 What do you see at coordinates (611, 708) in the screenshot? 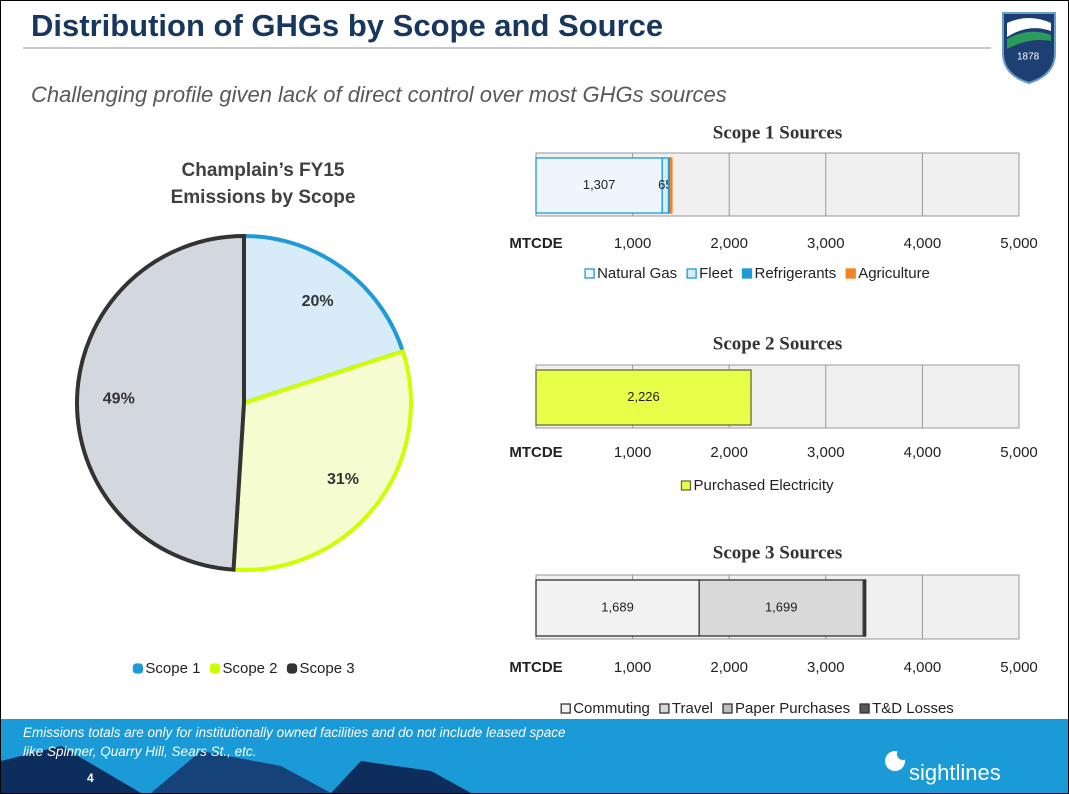
I see `legend-label: Commuting` at bounding box center [611, 708].